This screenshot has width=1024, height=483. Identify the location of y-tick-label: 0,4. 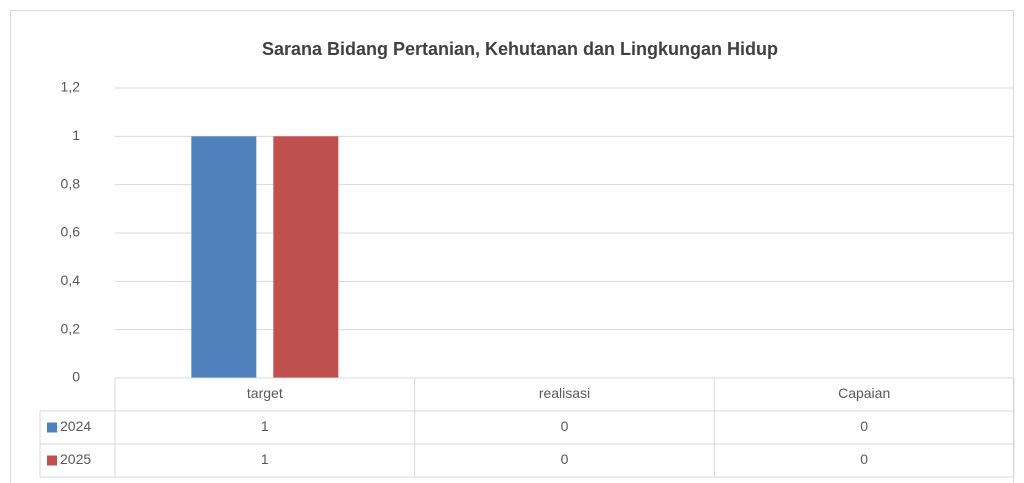
(71, 280).